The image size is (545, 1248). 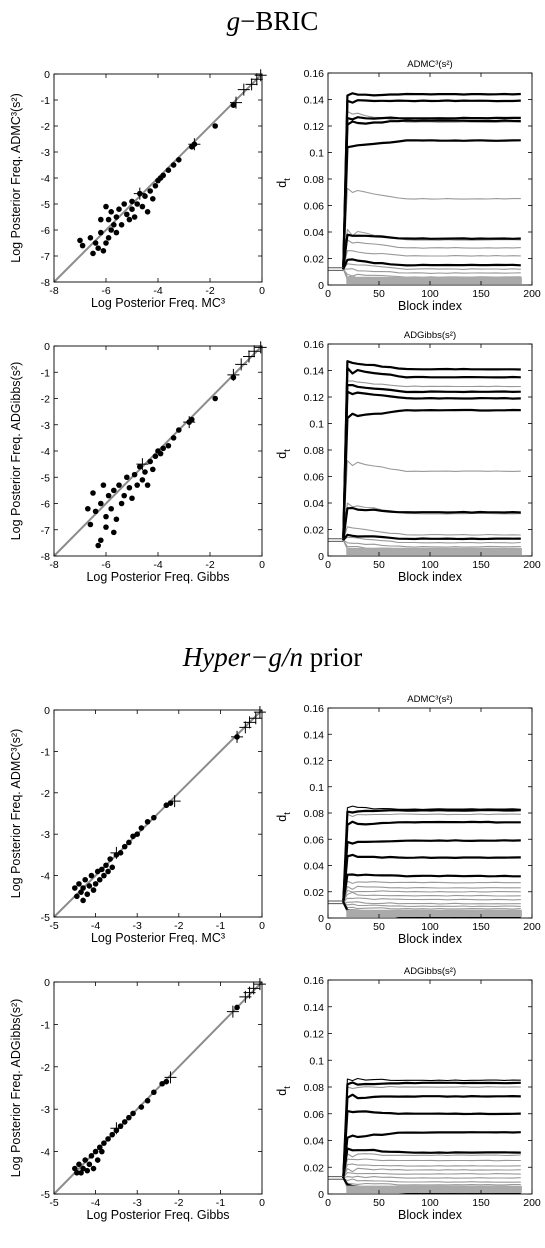 I want to click on y-tick-label: -5, so click(x=45, y=478).